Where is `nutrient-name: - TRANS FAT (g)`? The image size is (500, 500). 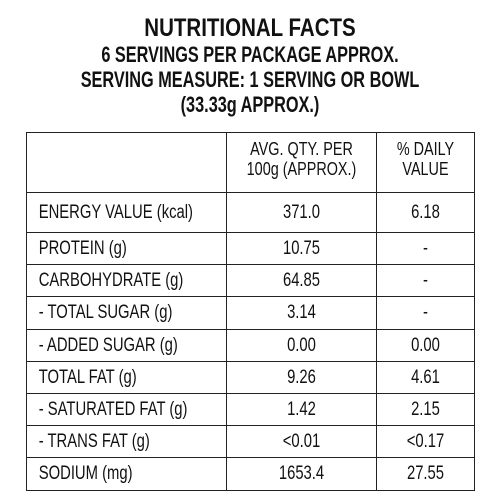
nutrient-name: - TRANS FAT (g) is located at coordinates (94, 442).